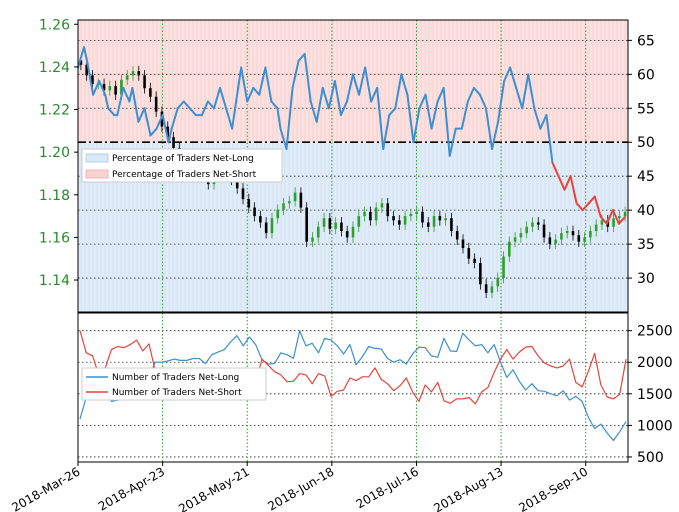  I want to click on date-tick-label: 2018-Apr-23, so click(131, 488).